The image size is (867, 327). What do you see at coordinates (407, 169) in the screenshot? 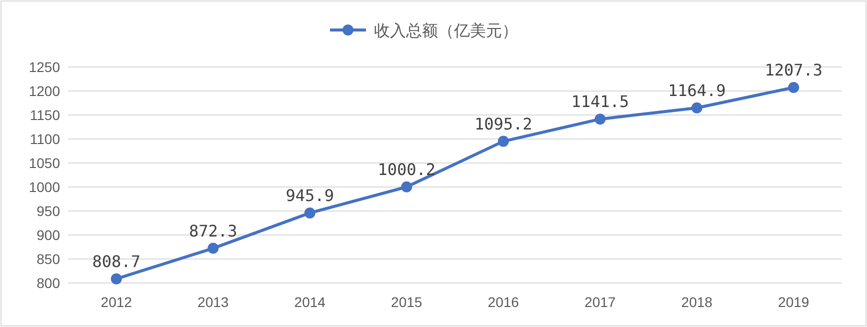
I see `data-label: 1000.2` at bounding box center [407, 169].